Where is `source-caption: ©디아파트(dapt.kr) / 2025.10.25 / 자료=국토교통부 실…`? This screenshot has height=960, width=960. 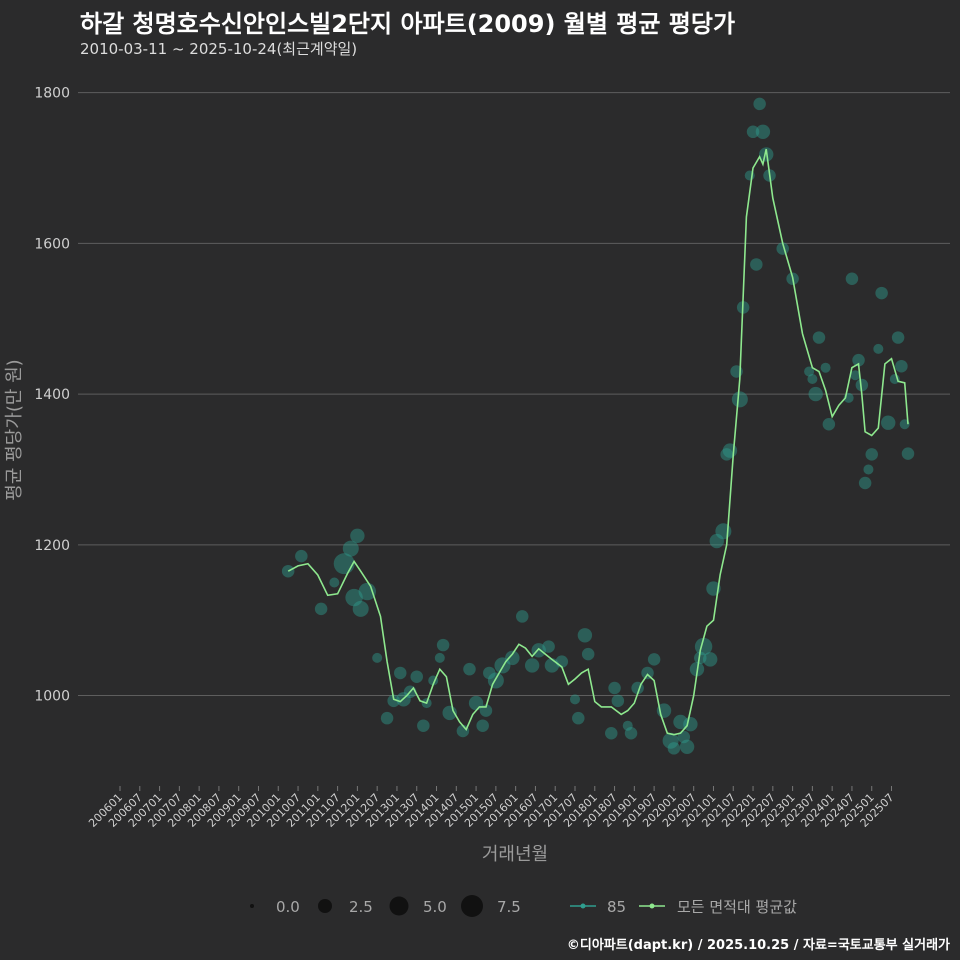 source-caption: ©디아파트(dapt.kr) / 2025.10.25 / 자료=국토교통부 실… is located at coordinates (758, 945).